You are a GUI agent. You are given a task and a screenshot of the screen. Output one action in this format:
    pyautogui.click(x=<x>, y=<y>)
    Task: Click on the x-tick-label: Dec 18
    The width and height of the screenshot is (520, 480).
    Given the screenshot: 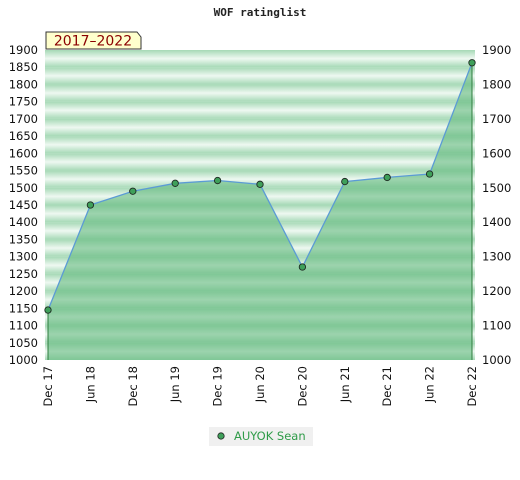 What is the action you would take?
    pyautogui.click(x=133, y=386)
    